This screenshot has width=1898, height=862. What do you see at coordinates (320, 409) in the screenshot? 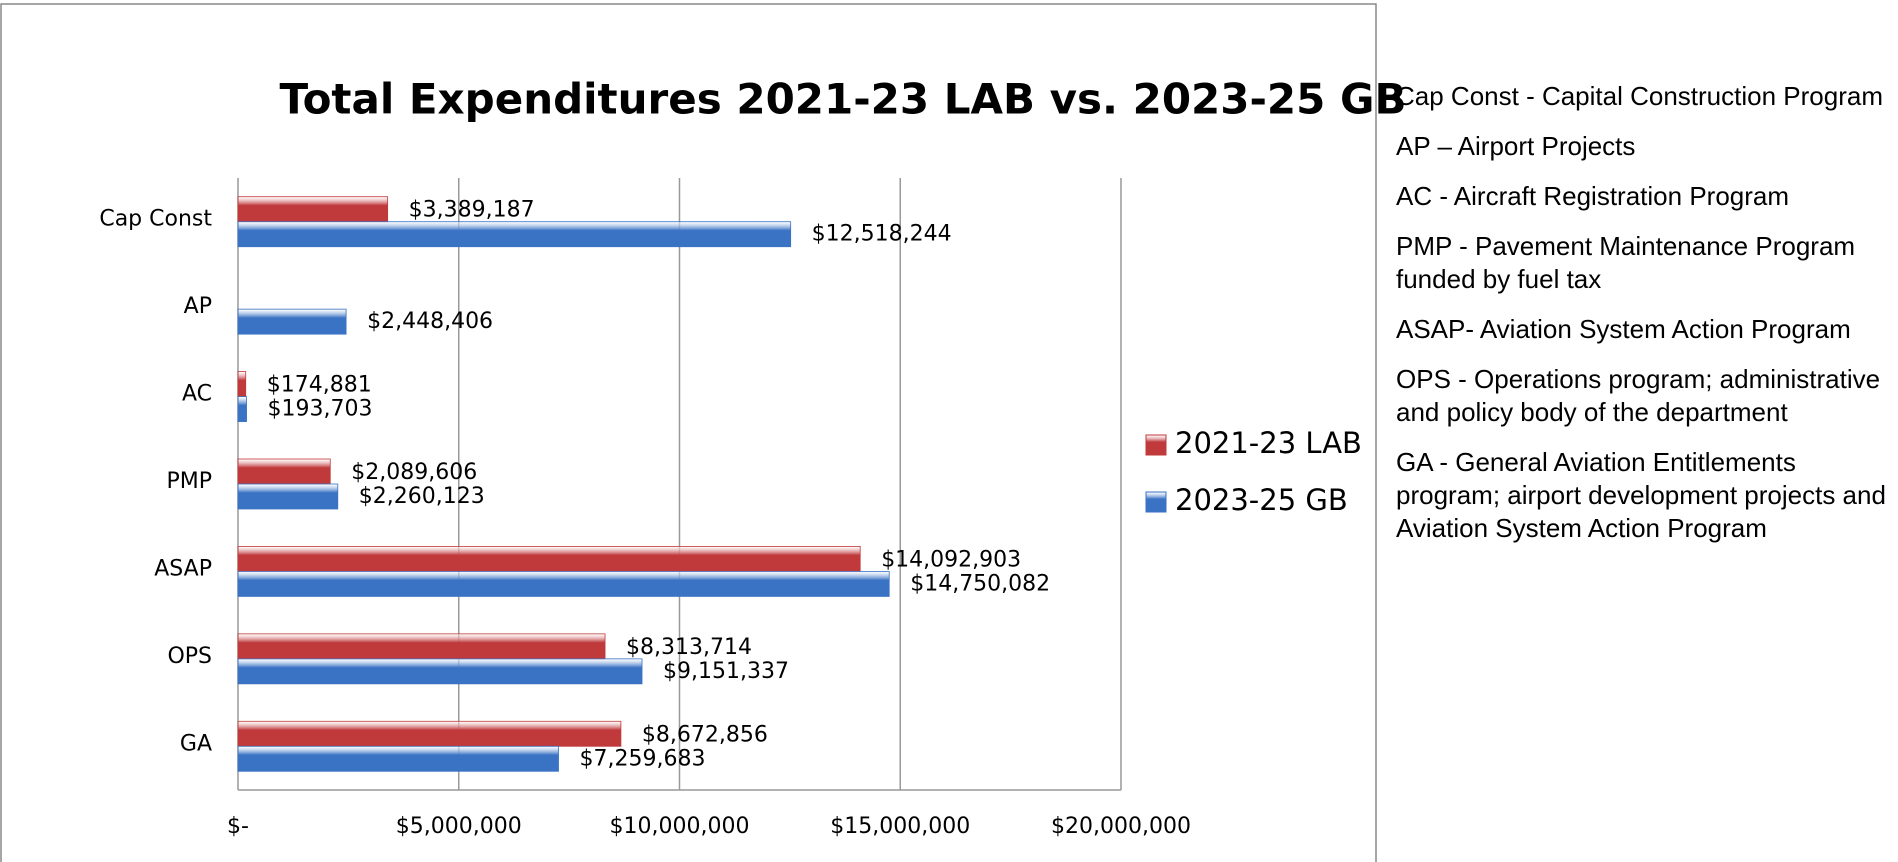
I see `data-label: $193,703` at bounding box center [320, 409].